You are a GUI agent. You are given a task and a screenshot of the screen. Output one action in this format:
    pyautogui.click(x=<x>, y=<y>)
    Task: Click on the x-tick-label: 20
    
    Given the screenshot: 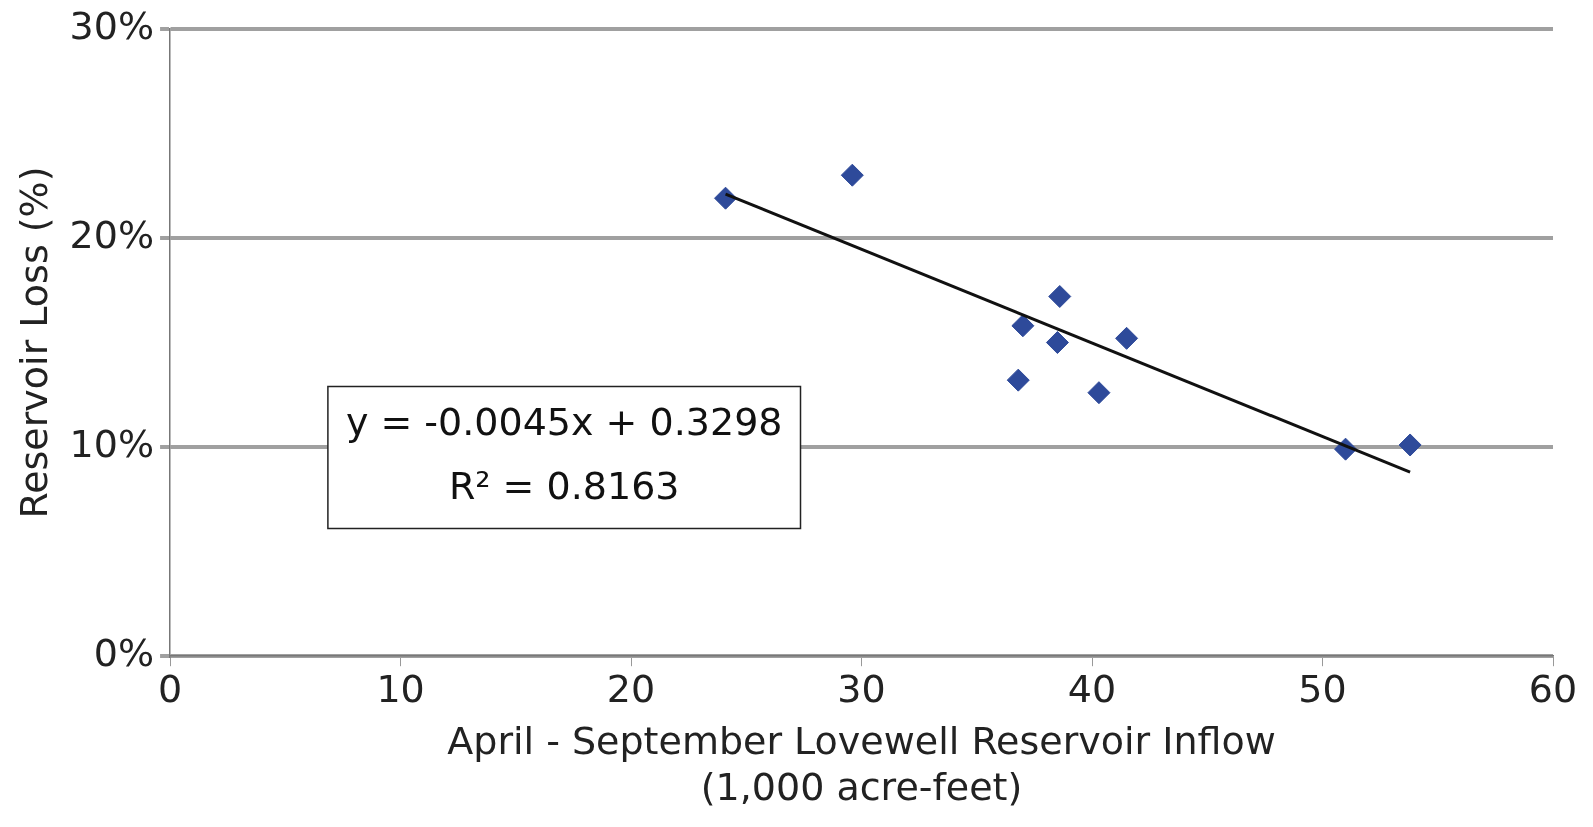 What is the action you would take?
    pyautogui.click(x=631, y=688)
    